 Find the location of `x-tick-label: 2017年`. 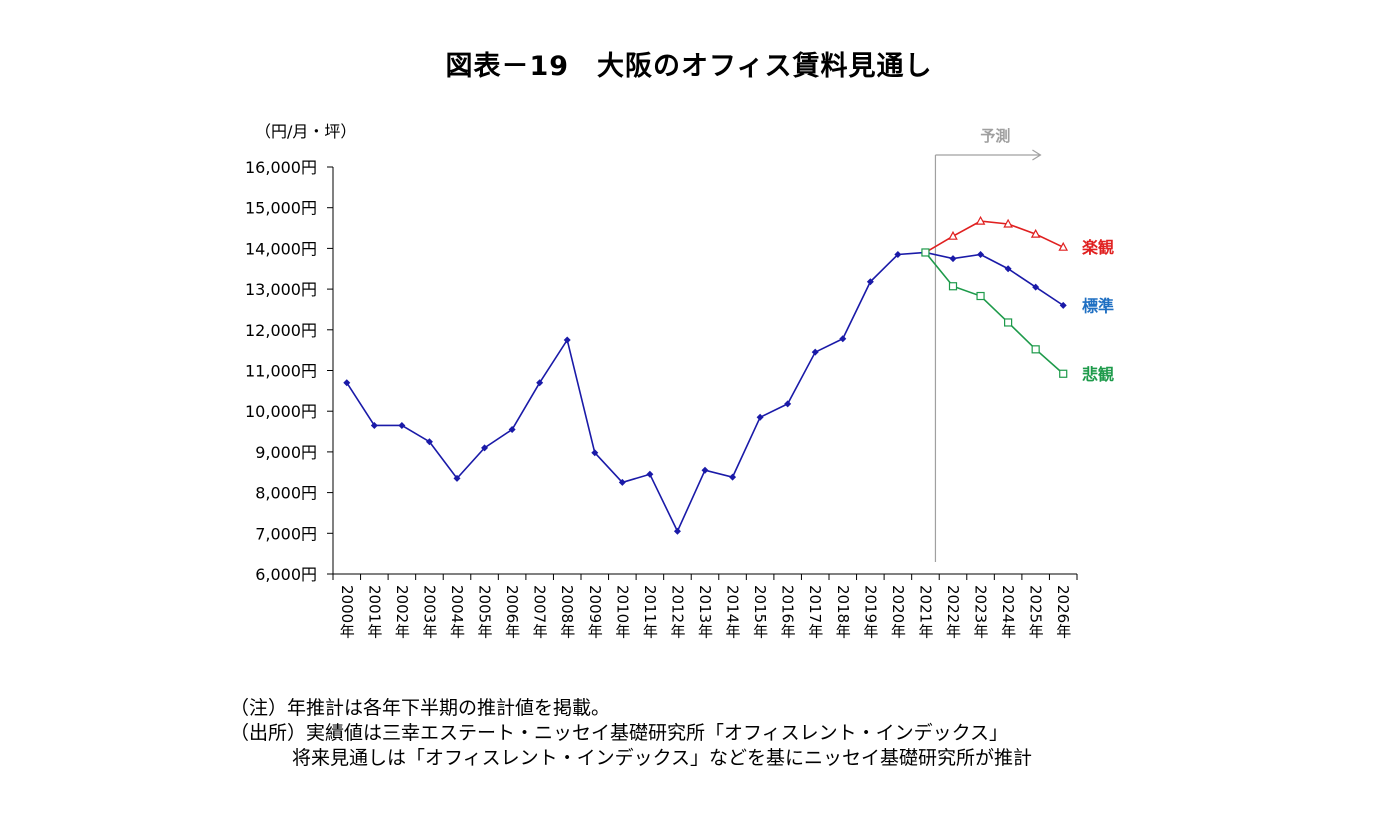

x-tick-label: 2017年 is located at coordinates (815, 611).